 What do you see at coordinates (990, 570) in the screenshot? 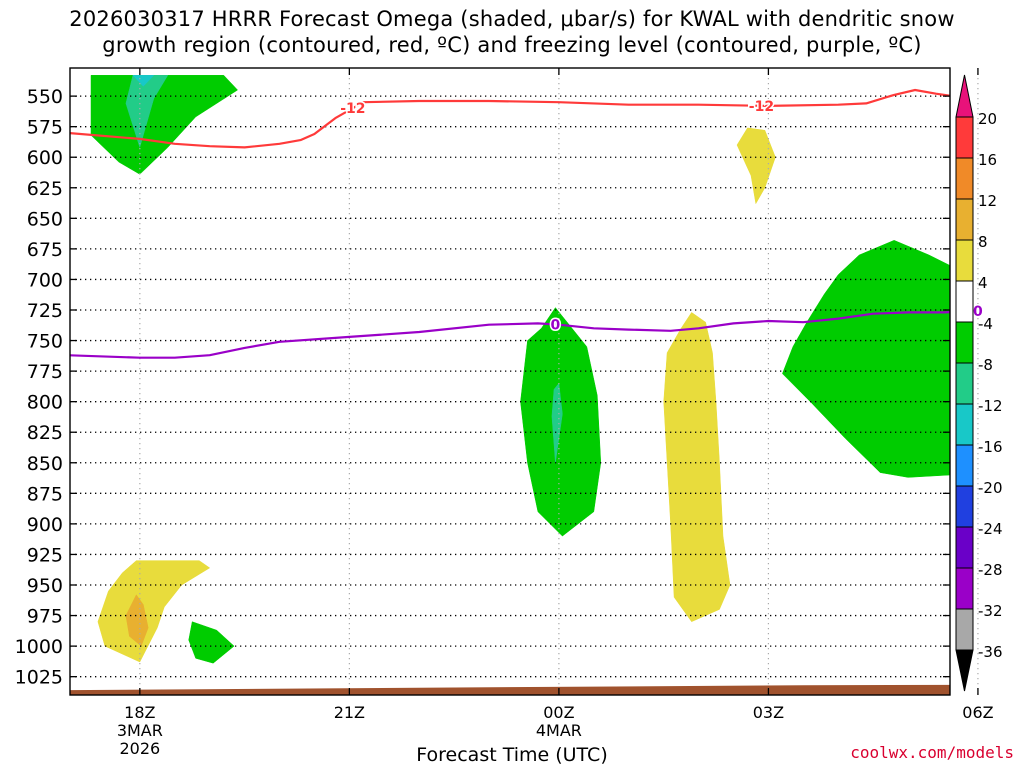
I see `colorbar-label: -28` at bounding box center [990, 570].